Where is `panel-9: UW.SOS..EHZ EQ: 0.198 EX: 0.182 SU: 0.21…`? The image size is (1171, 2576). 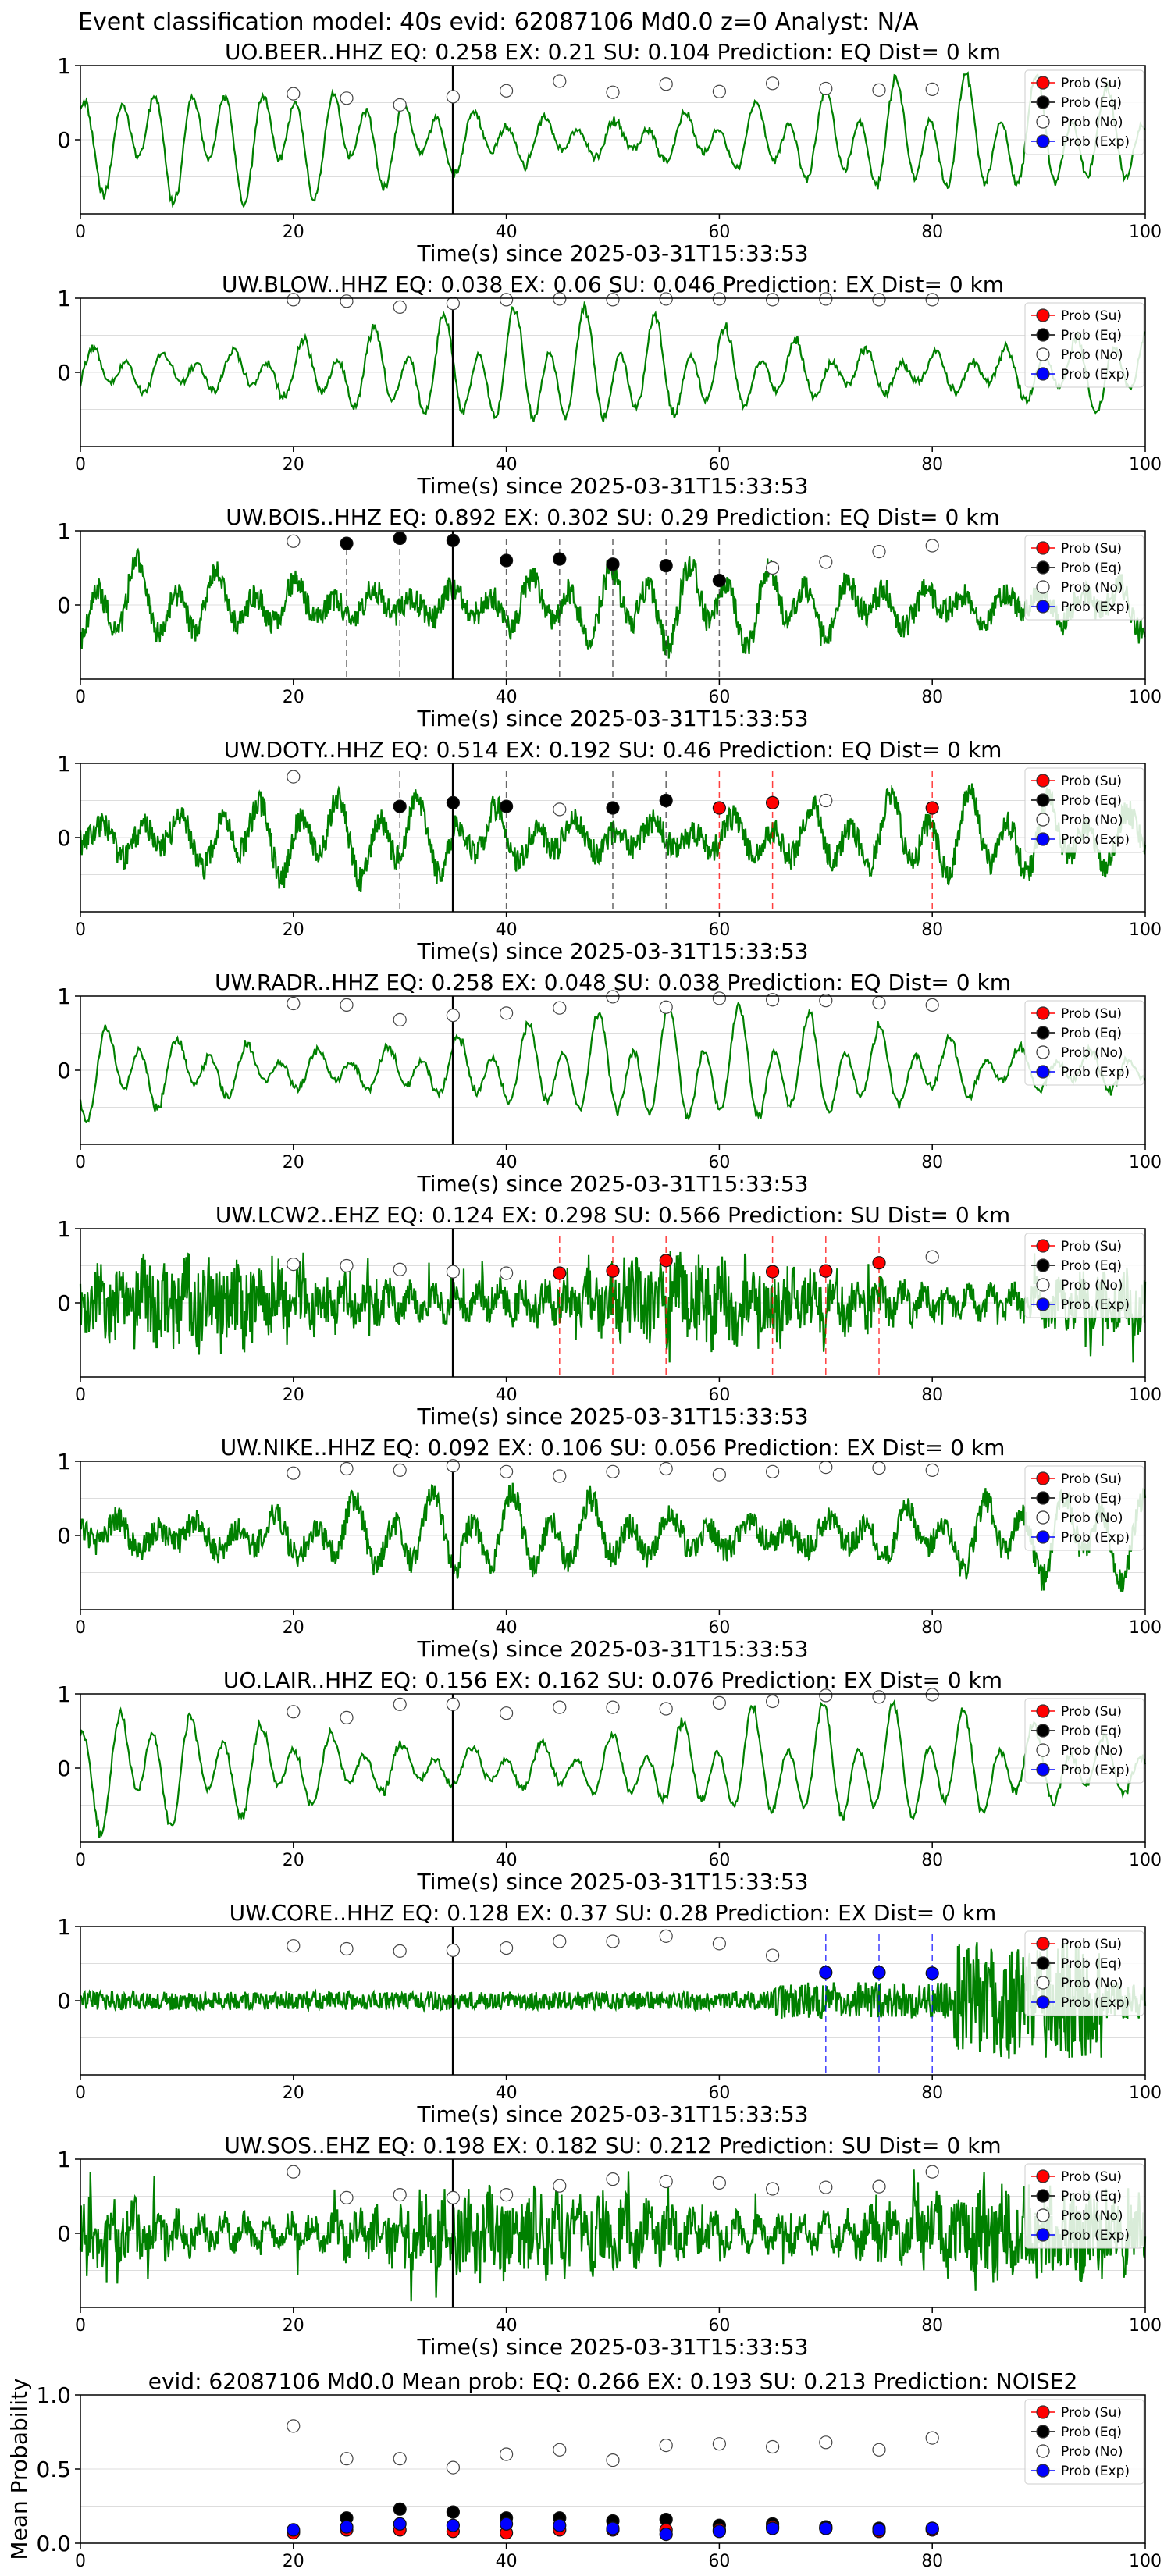
panel-9: UW.SOS..EHZ EQ: 0.198 EX: 0.182 SU: 0.21… is located at coordinates (609, 2246).